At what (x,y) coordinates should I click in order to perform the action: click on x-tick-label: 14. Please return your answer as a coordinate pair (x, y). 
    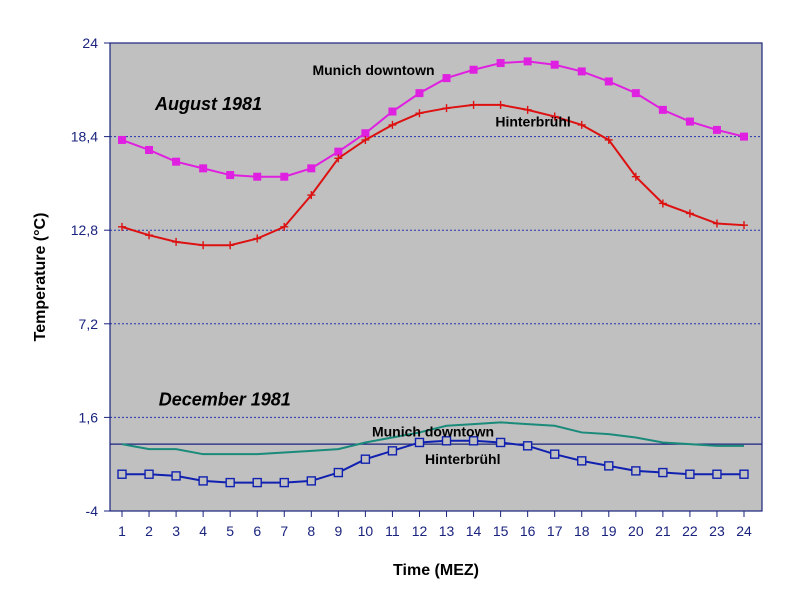
    Looking at the image, I should click on (474, 531).